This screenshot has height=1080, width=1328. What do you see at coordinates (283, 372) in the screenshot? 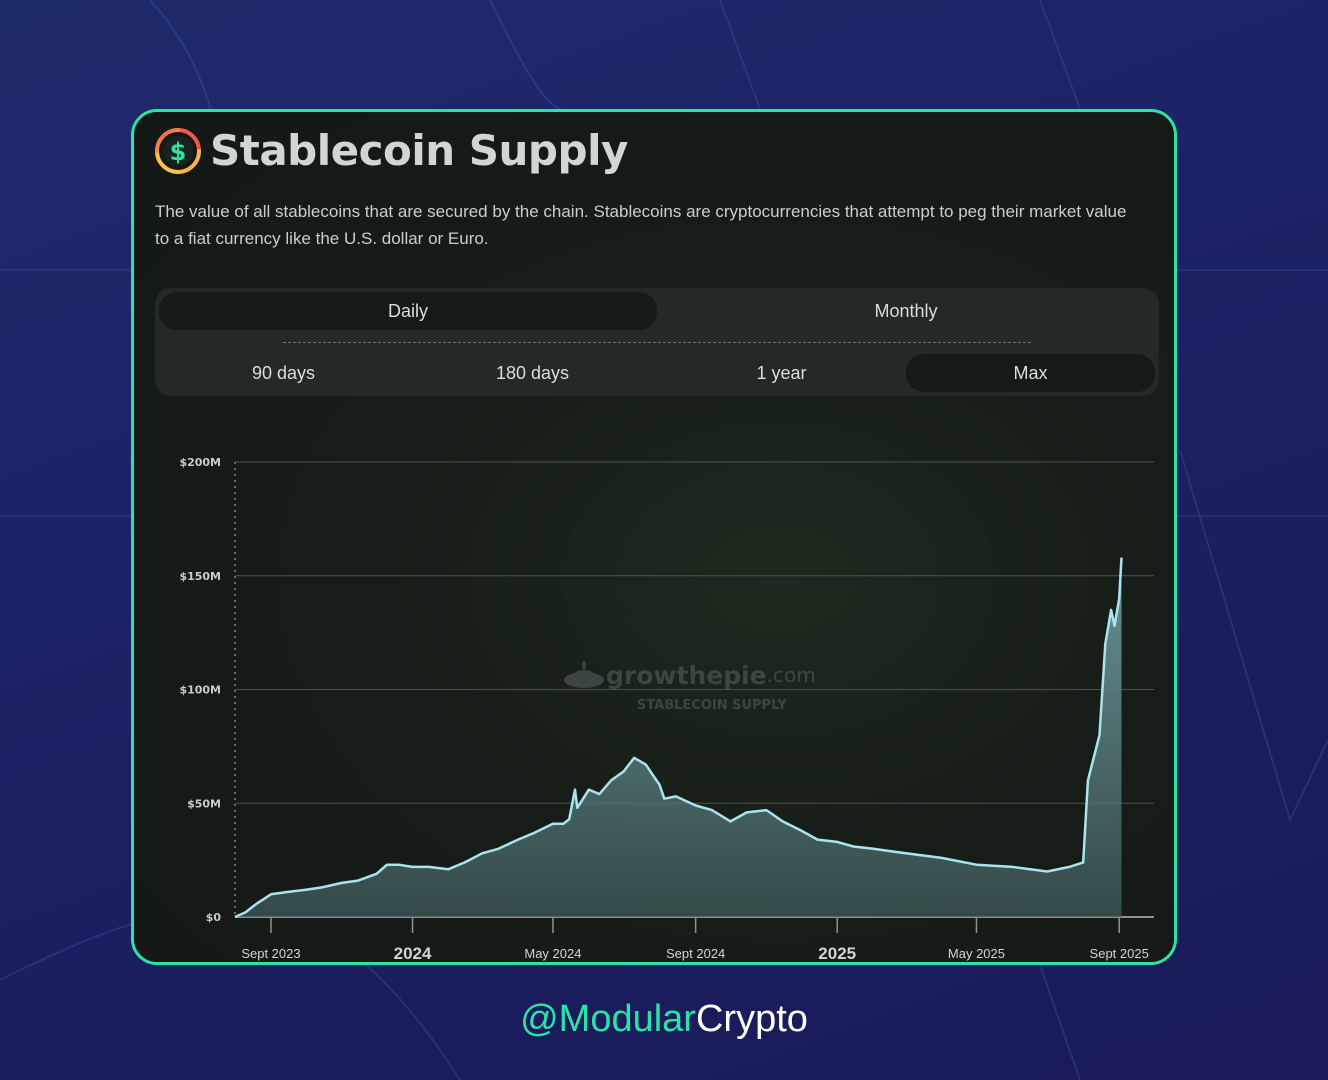
I see `range-90-days: 90 days` at bounding box center [283, 372].